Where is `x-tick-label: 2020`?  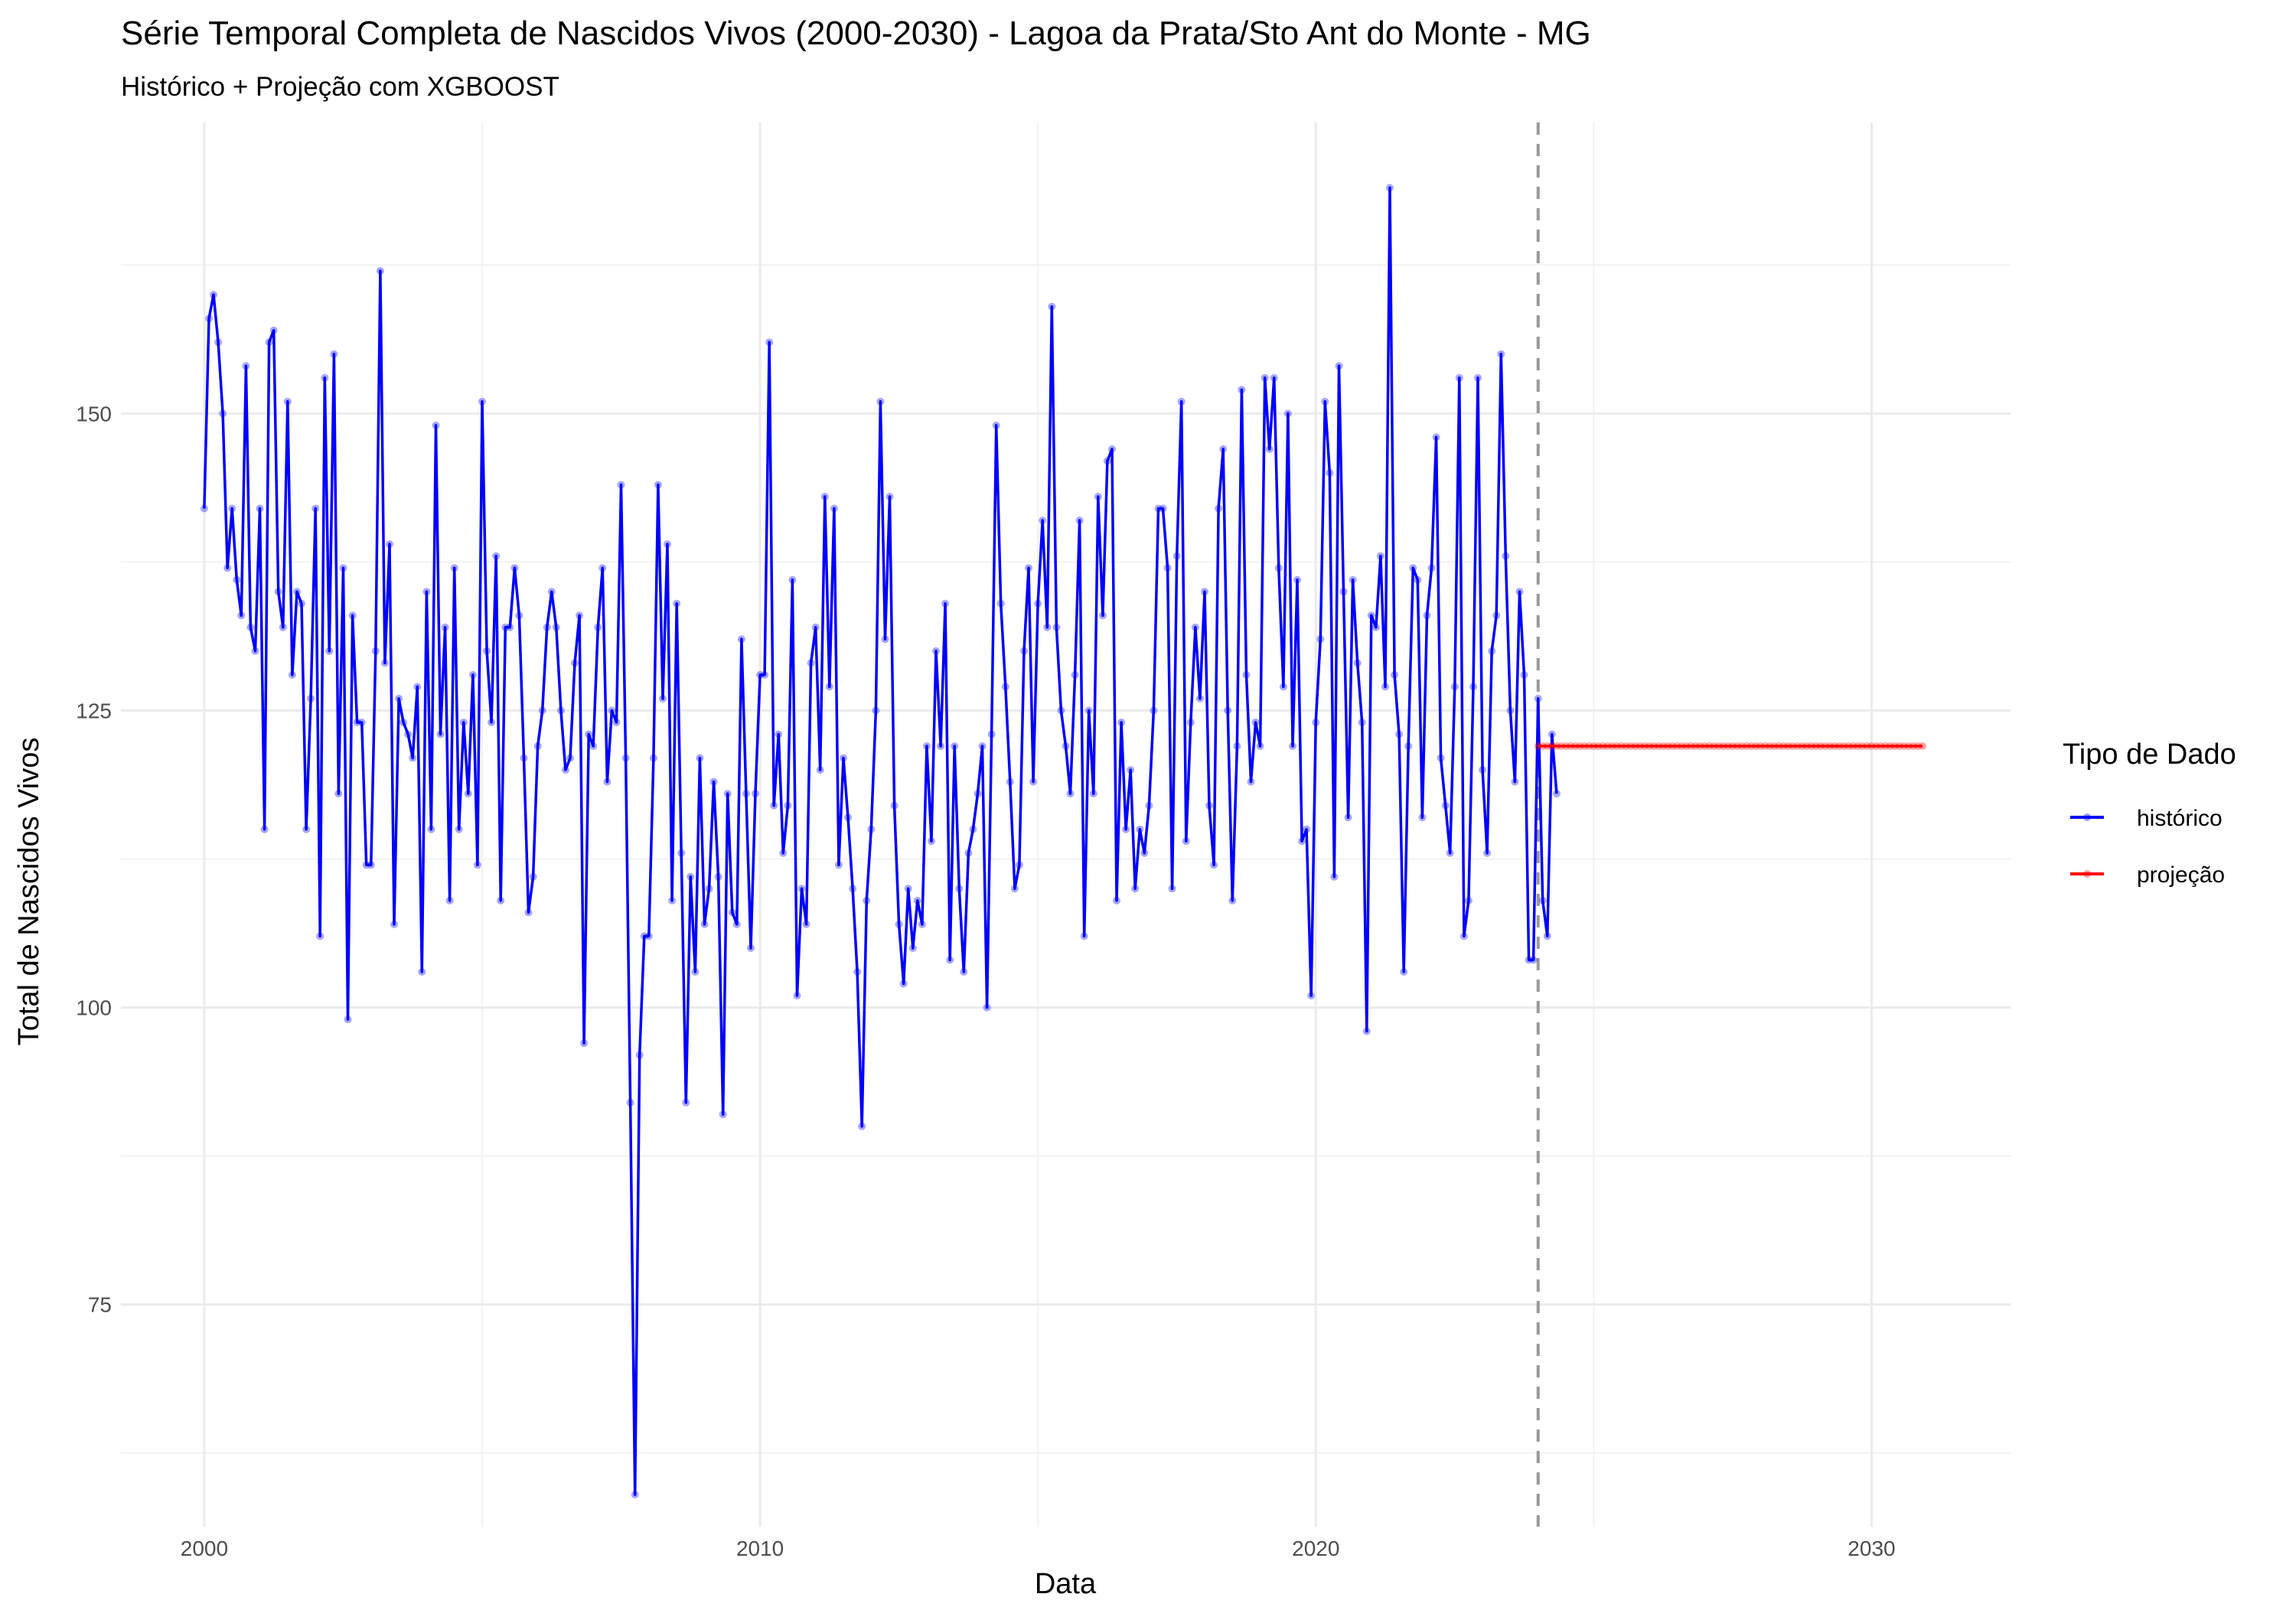 x-tick-label: 2020 is located at coordinates (1315, 1548).